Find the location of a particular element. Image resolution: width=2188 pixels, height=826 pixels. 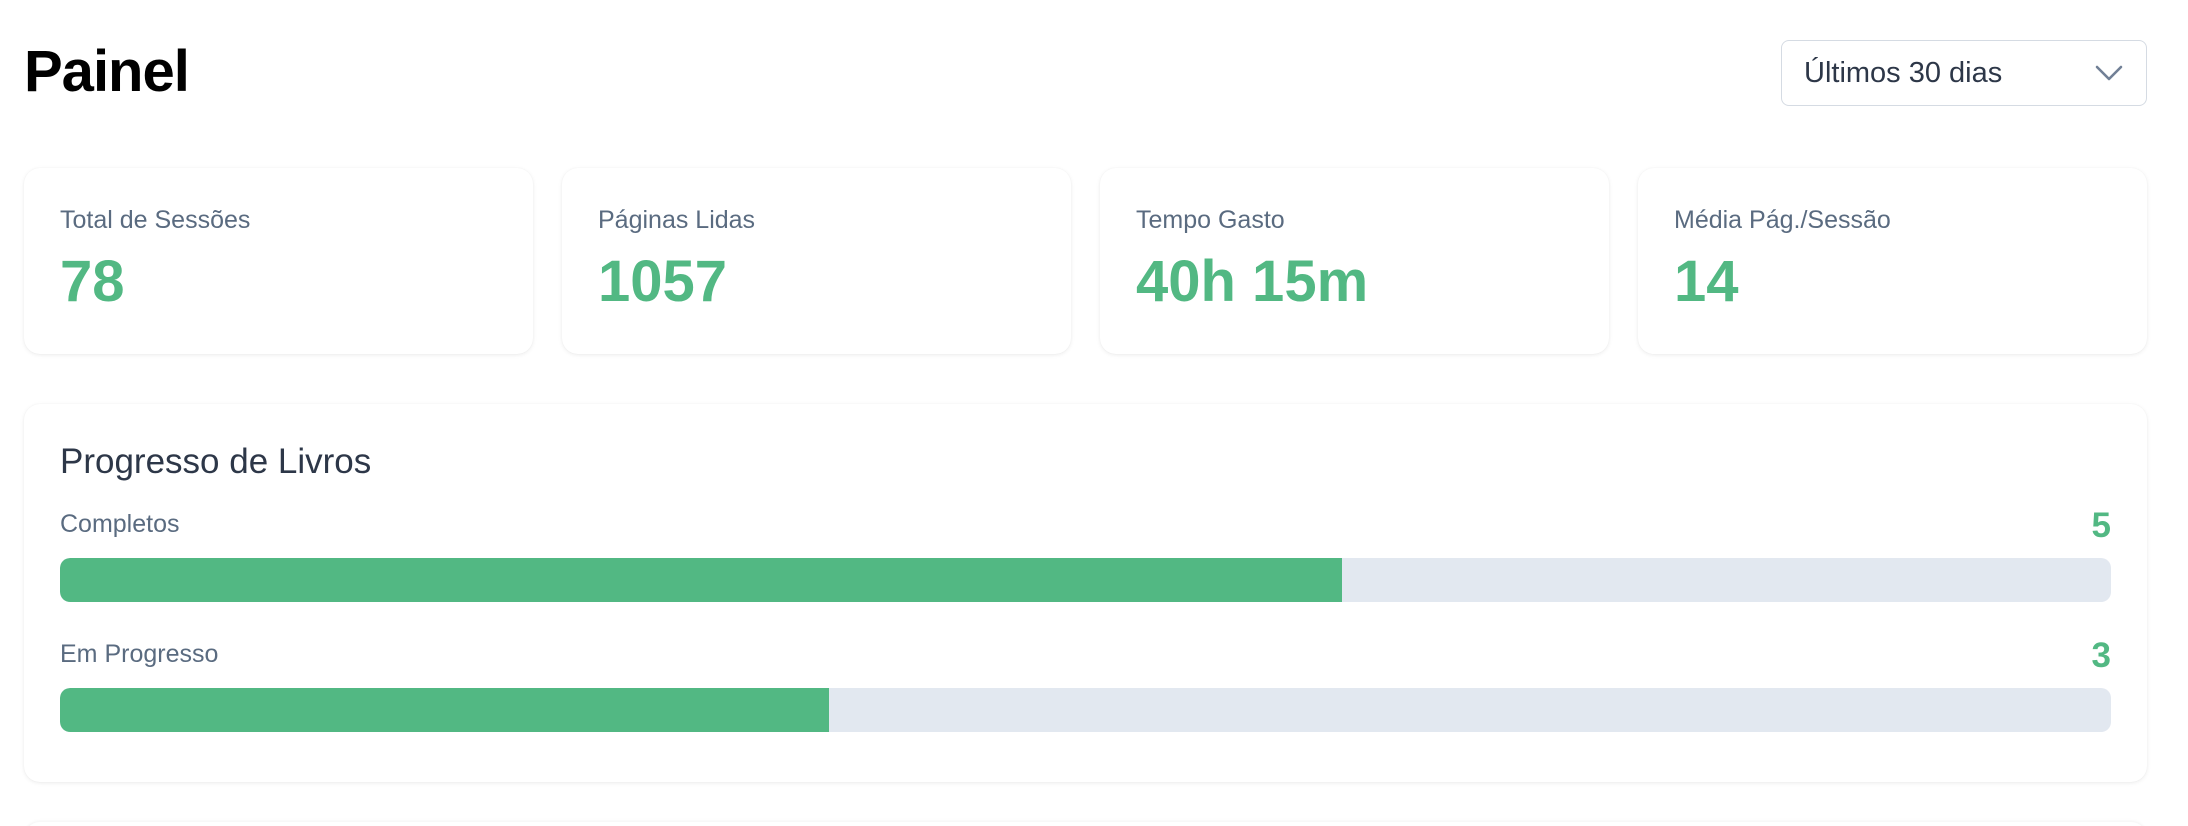

date-range-select: Últimos 30 dias is located at coordinates (1964, 73).